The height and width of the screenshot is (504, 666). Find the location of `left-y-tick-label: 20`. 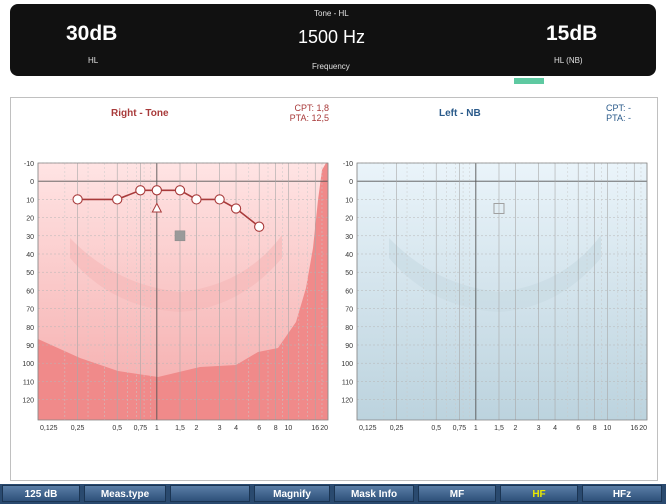

left-y-tick-label: 20 is located at coordinates (349, 219).